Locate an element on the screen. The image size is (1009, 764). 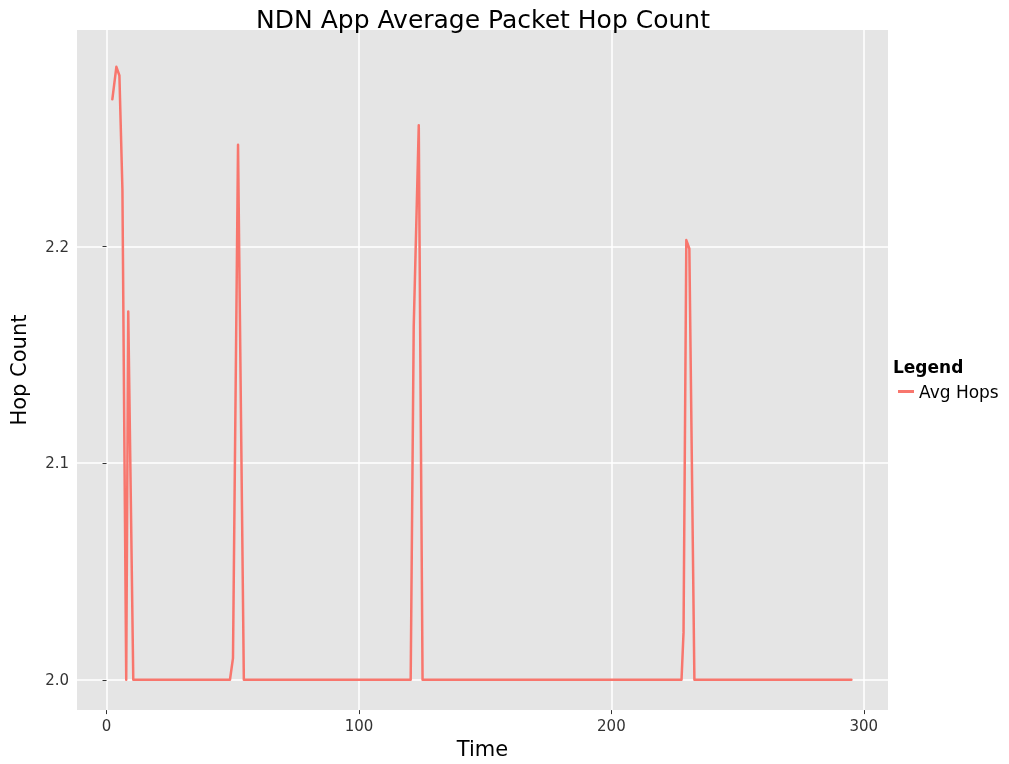
legend-title: Legend is located at coordinates (928, 366).